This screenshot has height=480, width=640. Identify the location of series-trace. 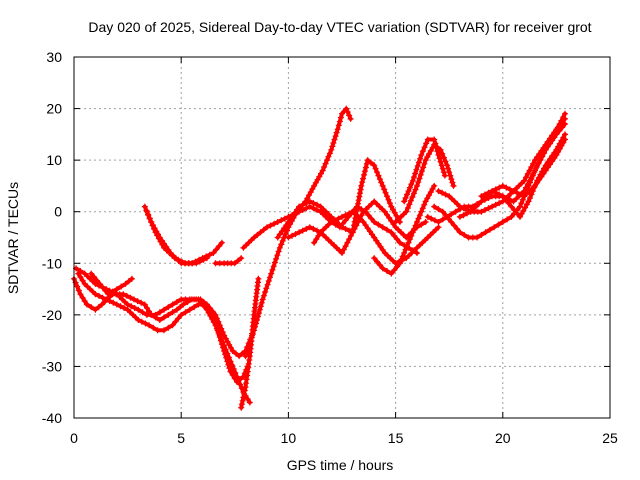
(424, 183).